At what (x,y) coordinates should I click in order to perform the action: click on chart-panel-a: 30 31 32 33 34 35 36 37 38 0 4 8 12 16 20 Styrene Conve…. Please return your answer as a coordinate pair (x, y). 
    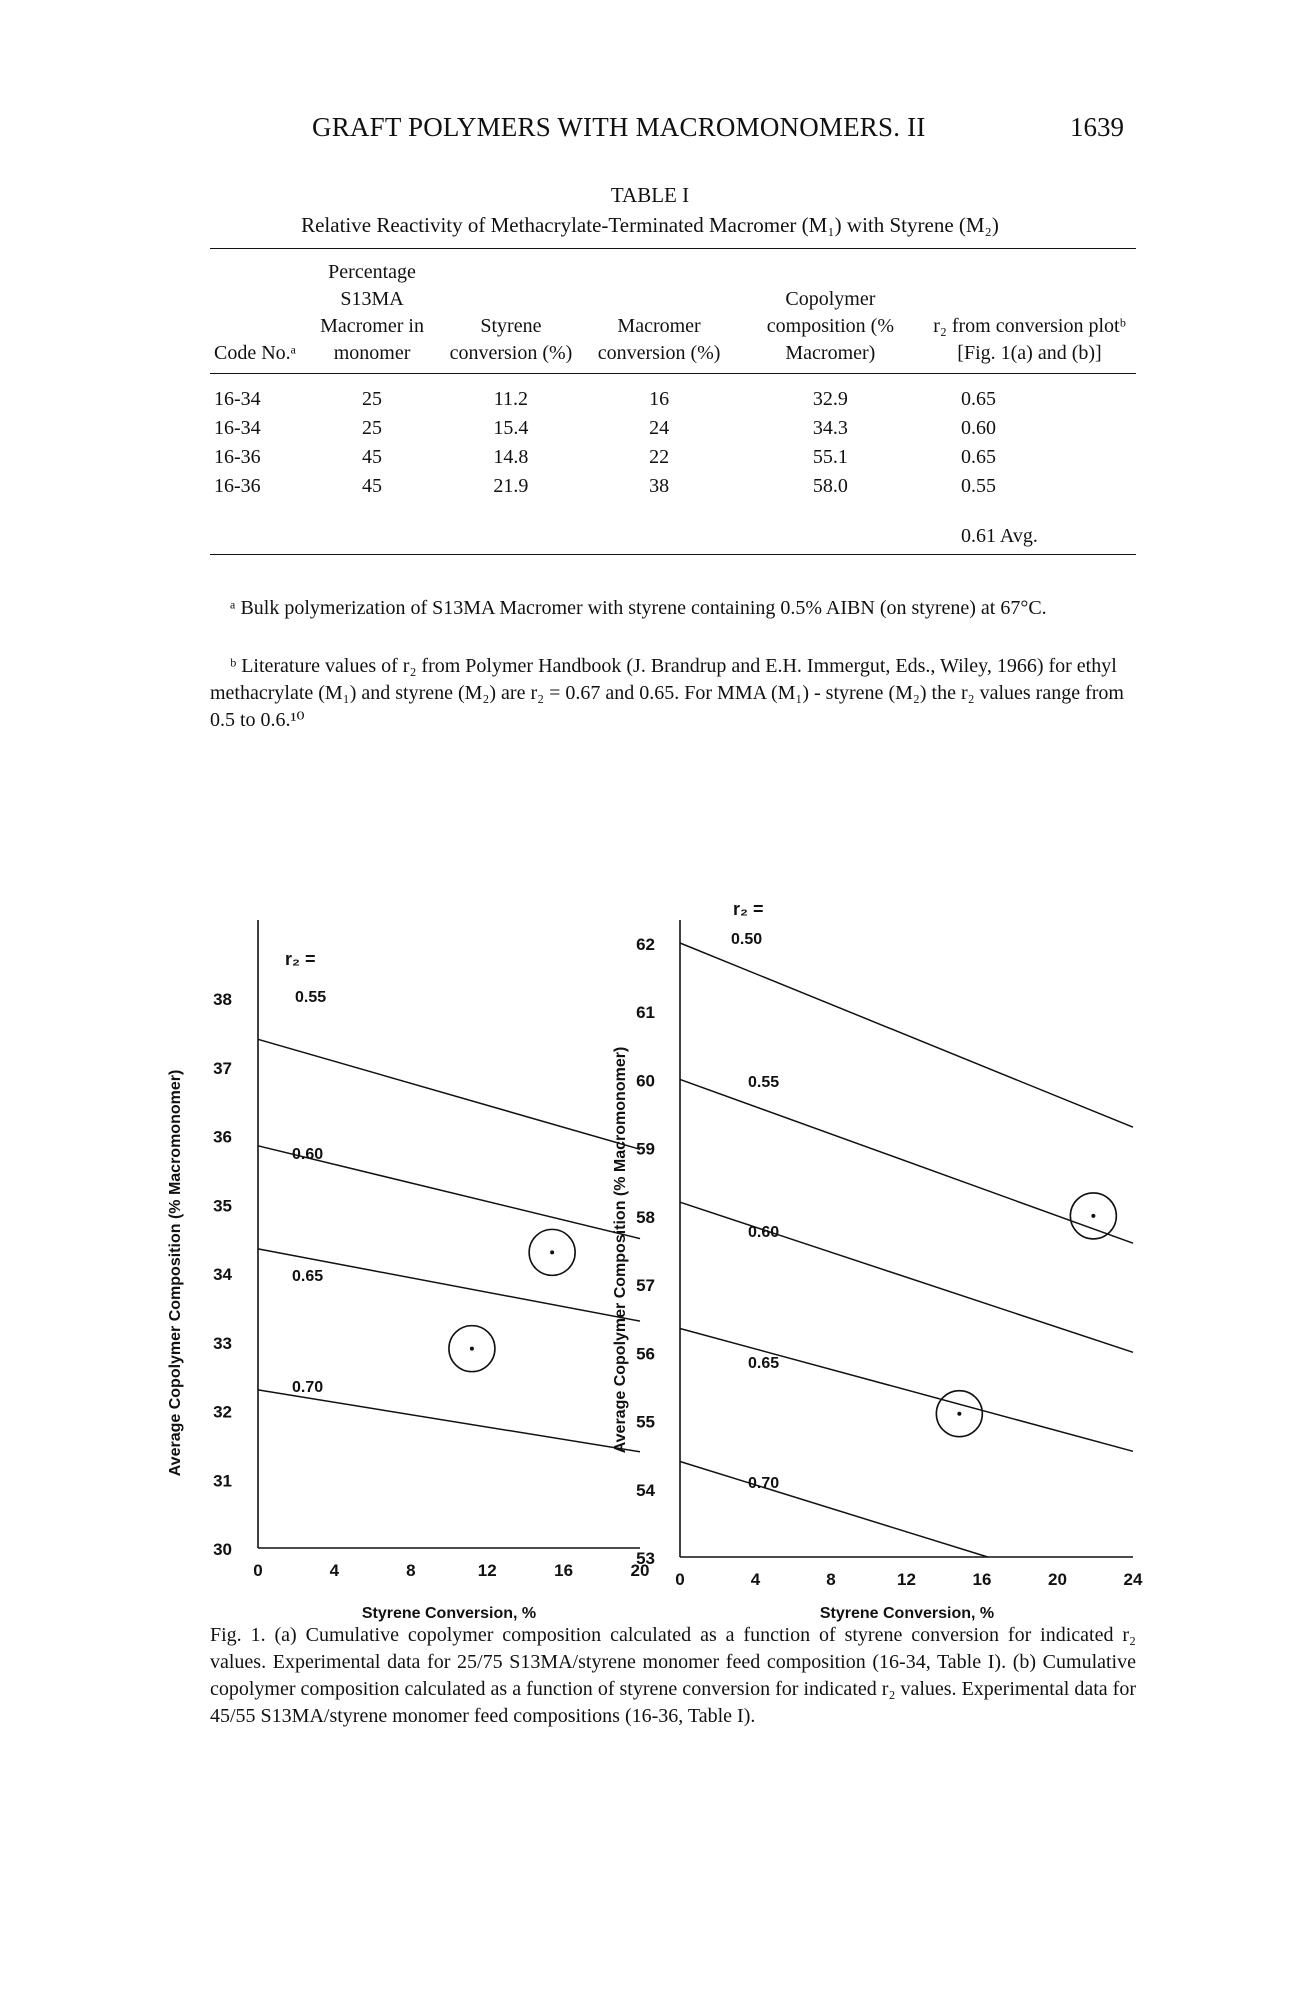
    Looking at the image, I should click on (408, 1271).